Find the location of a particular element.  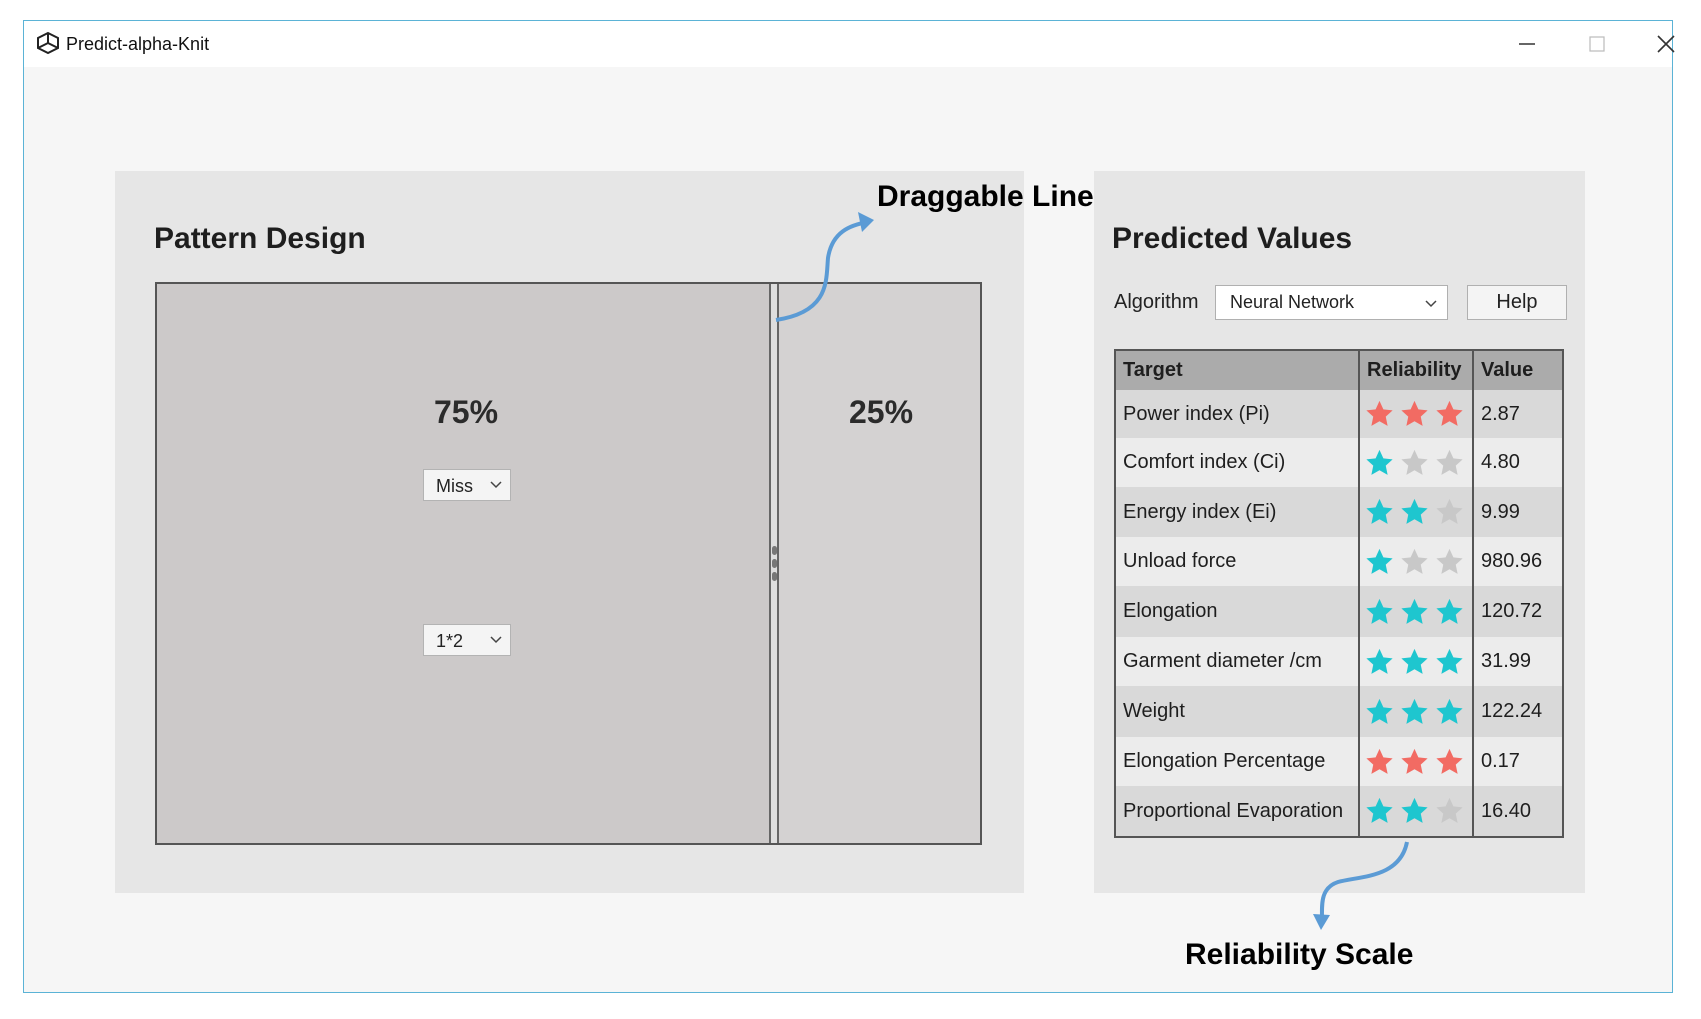

close-icon is located at coordinates (1666, 44).